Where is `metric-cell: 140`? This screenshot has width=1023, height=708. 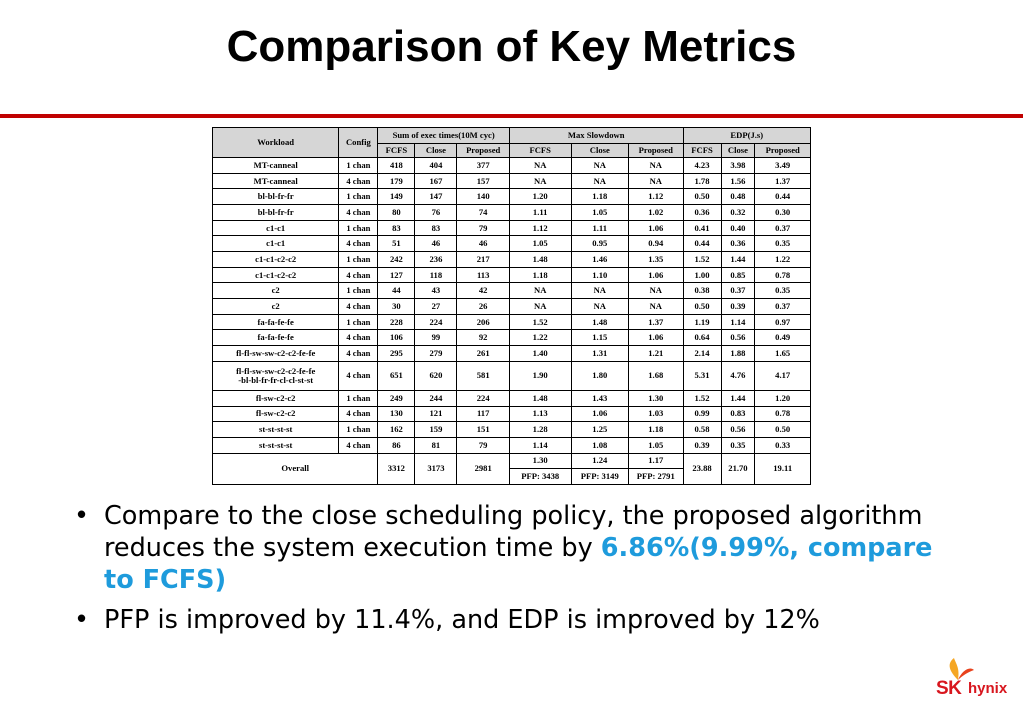
metric-cell: 140 is located at coordinates (483, 197).